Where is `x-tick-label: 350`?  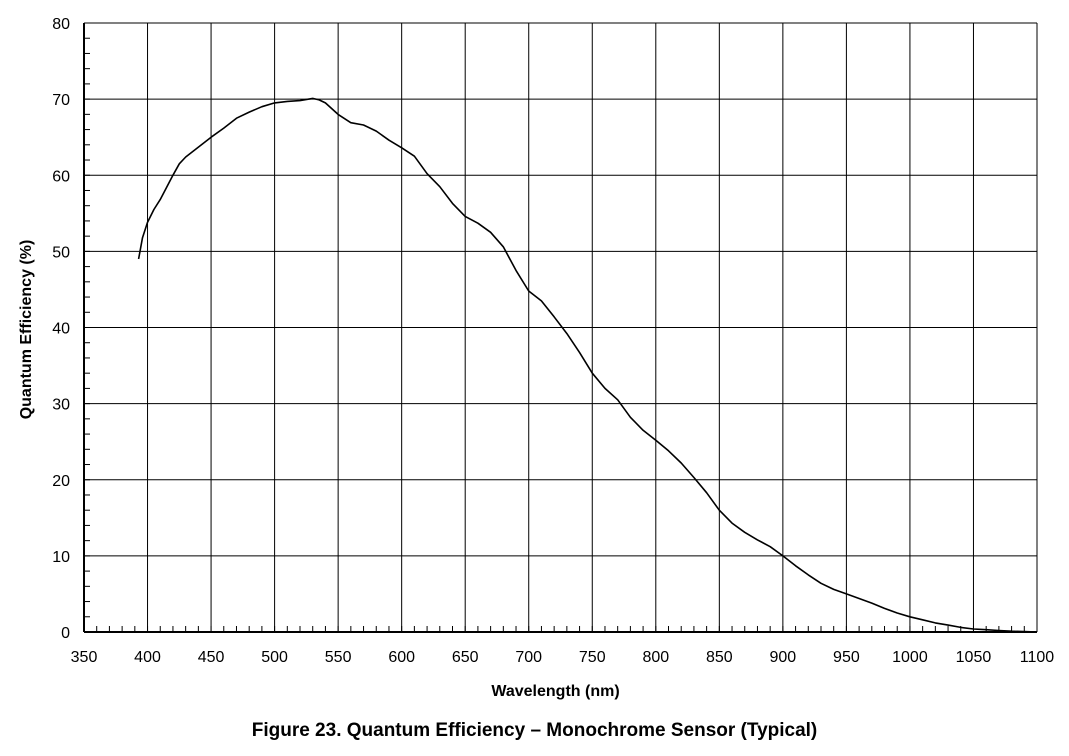 x-tick-label: 350 is located at coordinates (84, 657).